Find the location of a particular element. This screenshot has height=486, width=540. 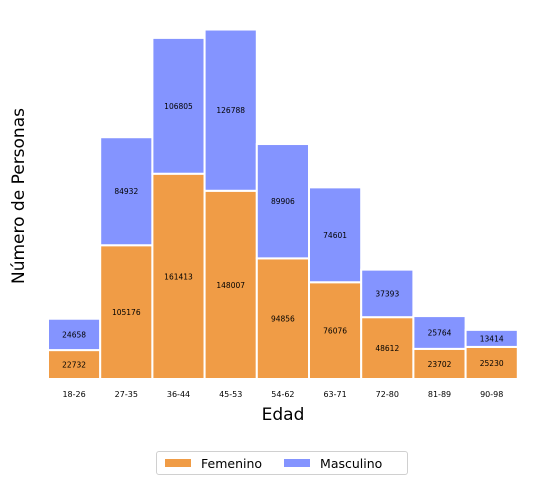

y-axis-label: Número de Personas is located at coordinates (19, 196).